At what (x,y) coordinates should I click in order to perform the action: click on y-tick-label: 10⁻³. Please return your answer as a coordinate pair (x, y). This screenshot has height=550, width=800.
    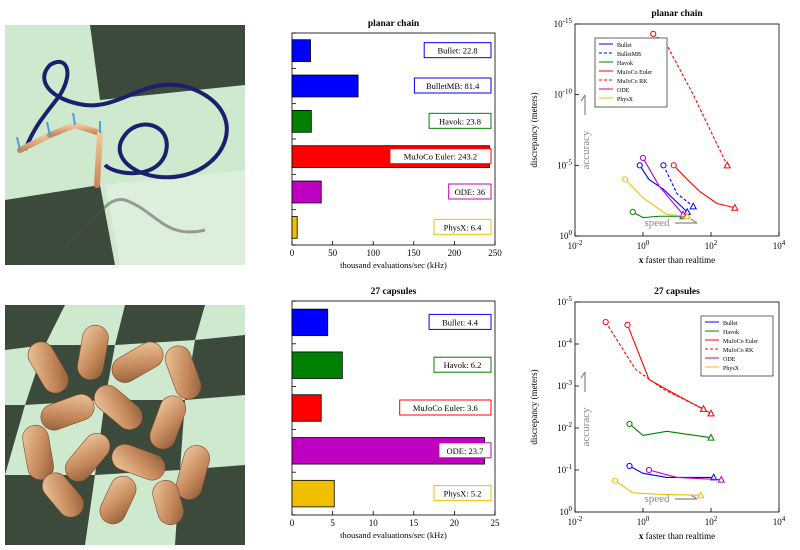
    Looking at the image, I should click on (564, 385).